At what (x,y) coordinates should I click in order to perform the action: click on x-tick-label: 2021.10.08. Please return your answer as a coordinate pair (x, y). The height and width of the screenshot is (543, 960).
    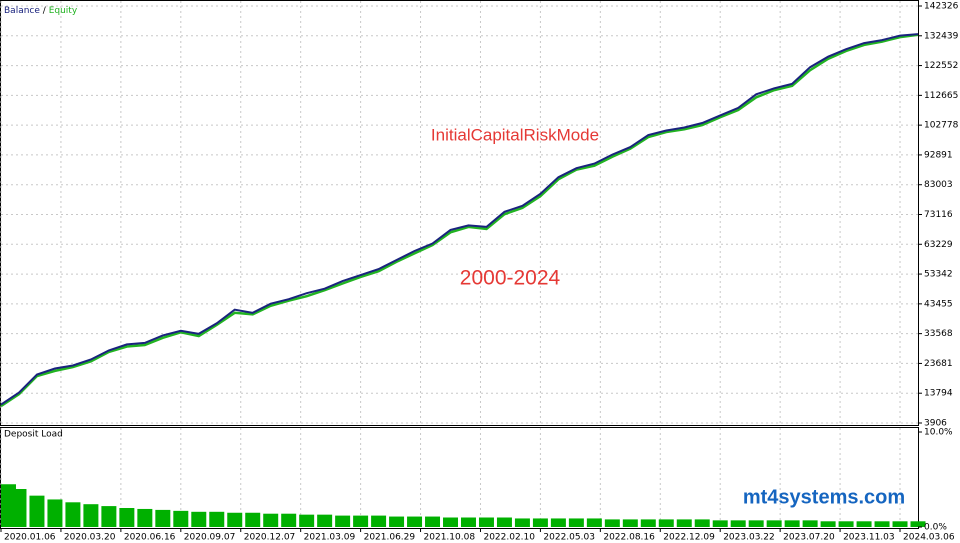
    Looking at the image, I should click on (450, 538).